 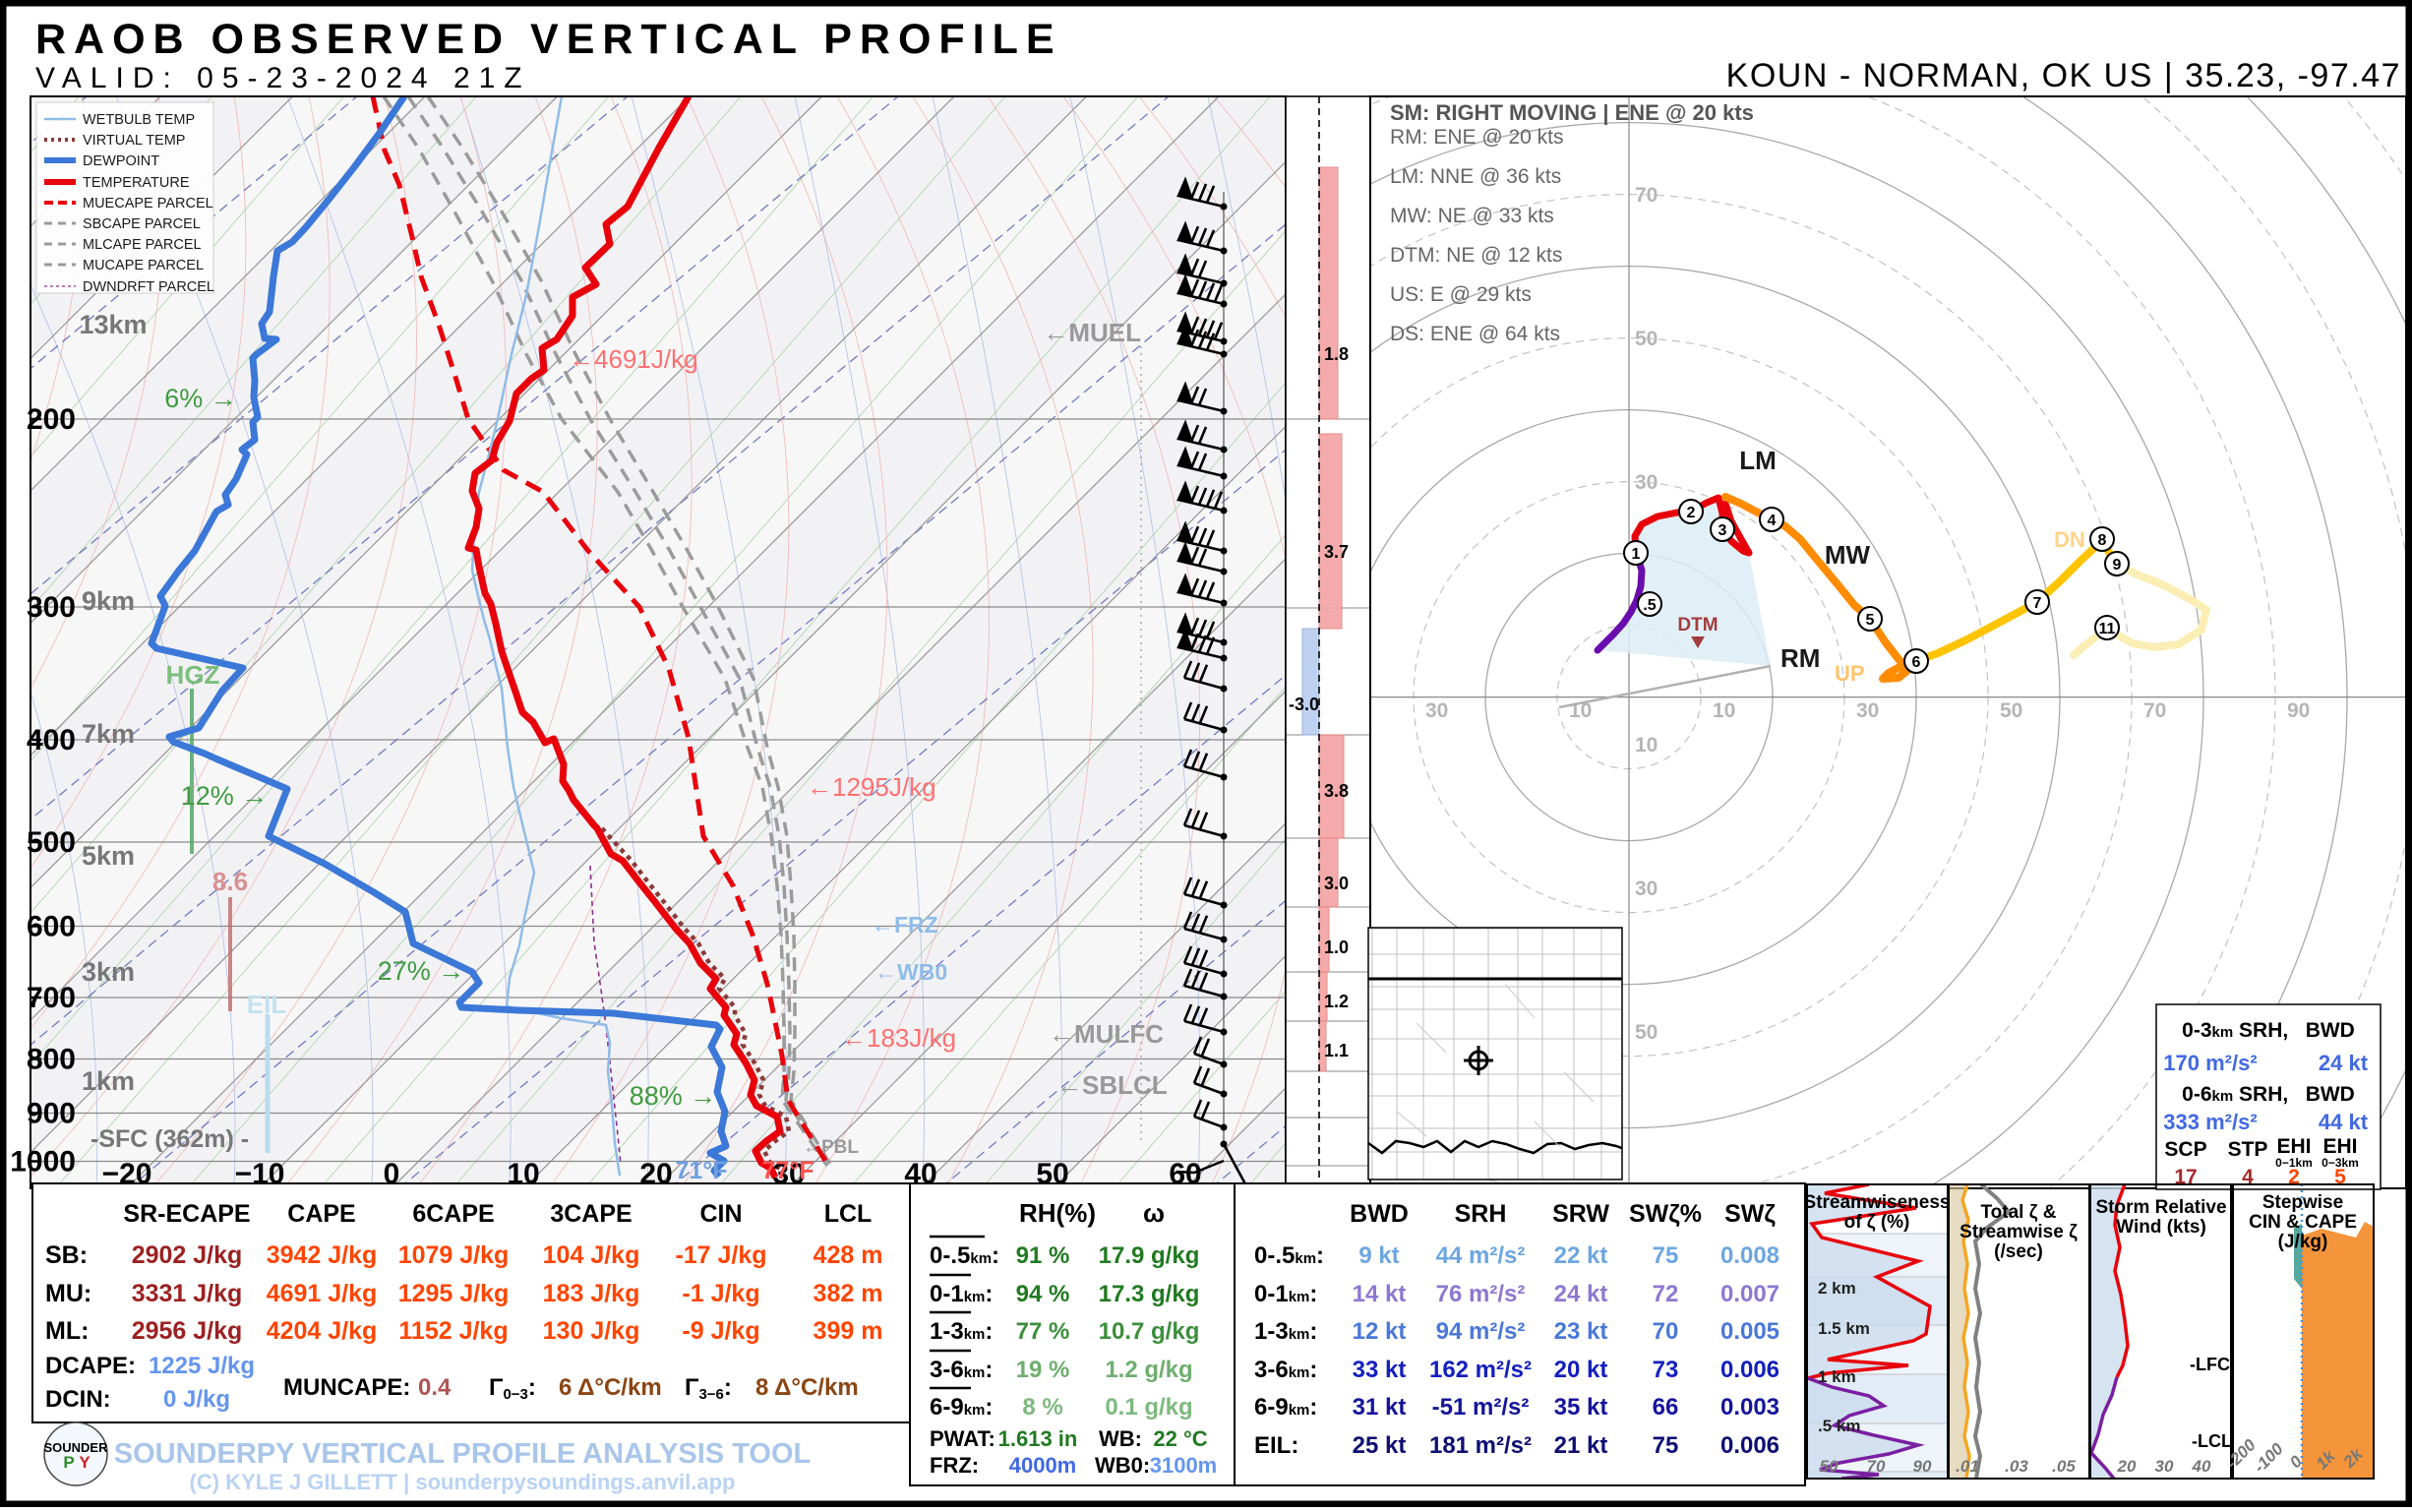 What do you see at coordinates (1472, 216) in the screenshot?
I see `svg-text: MW: NE @ 33 kts` at bounding box center [1472, 216].